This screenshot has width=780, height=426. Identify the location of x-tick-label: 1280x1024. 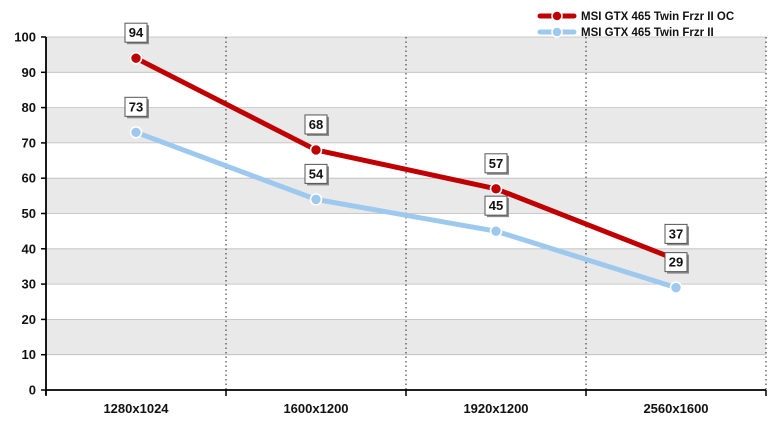
(136, 408).